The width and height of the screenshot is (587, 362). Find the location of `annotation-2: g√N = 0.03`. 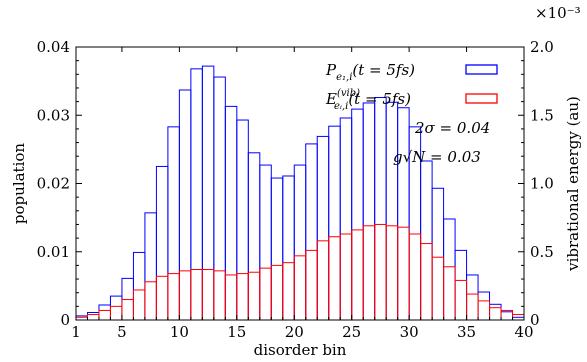

annotation-2: g√N = 0.03 is located at coordinates (437, 157).